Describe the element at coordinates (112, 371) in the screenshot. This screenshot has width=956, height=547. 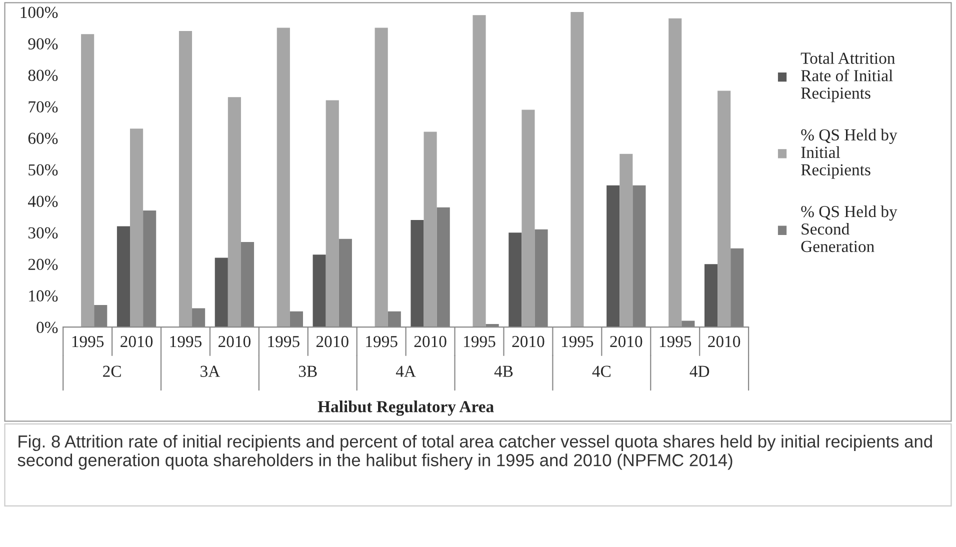
I see `text: 2C` at that location.